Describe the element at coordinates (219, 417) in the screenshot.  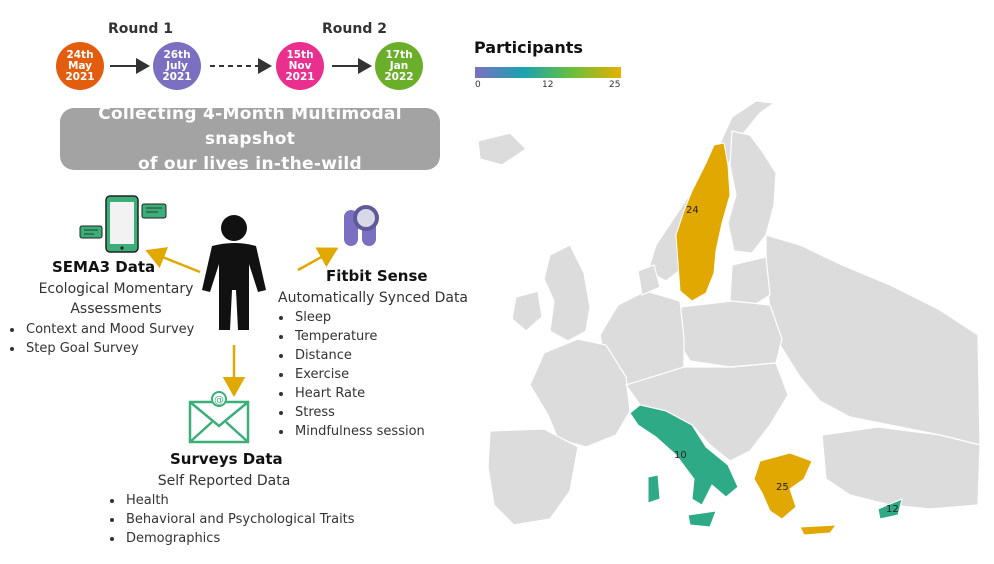
I see `envelope-icon: @` at that location.